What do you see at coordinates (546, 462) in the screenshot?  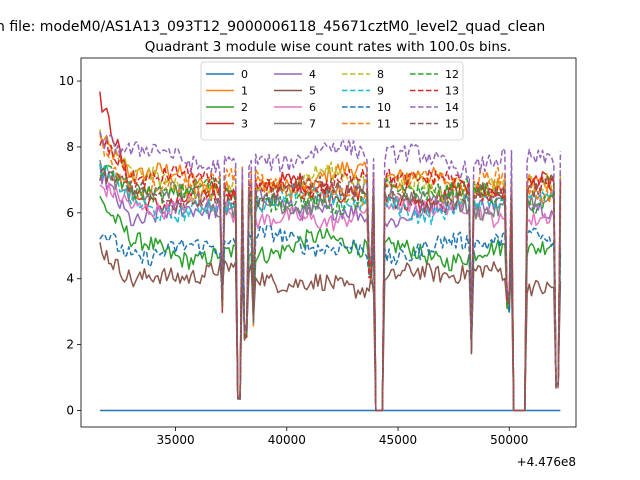 I see `x-axis-offset-label: +4.476e8` at bounding box center [546, 462].